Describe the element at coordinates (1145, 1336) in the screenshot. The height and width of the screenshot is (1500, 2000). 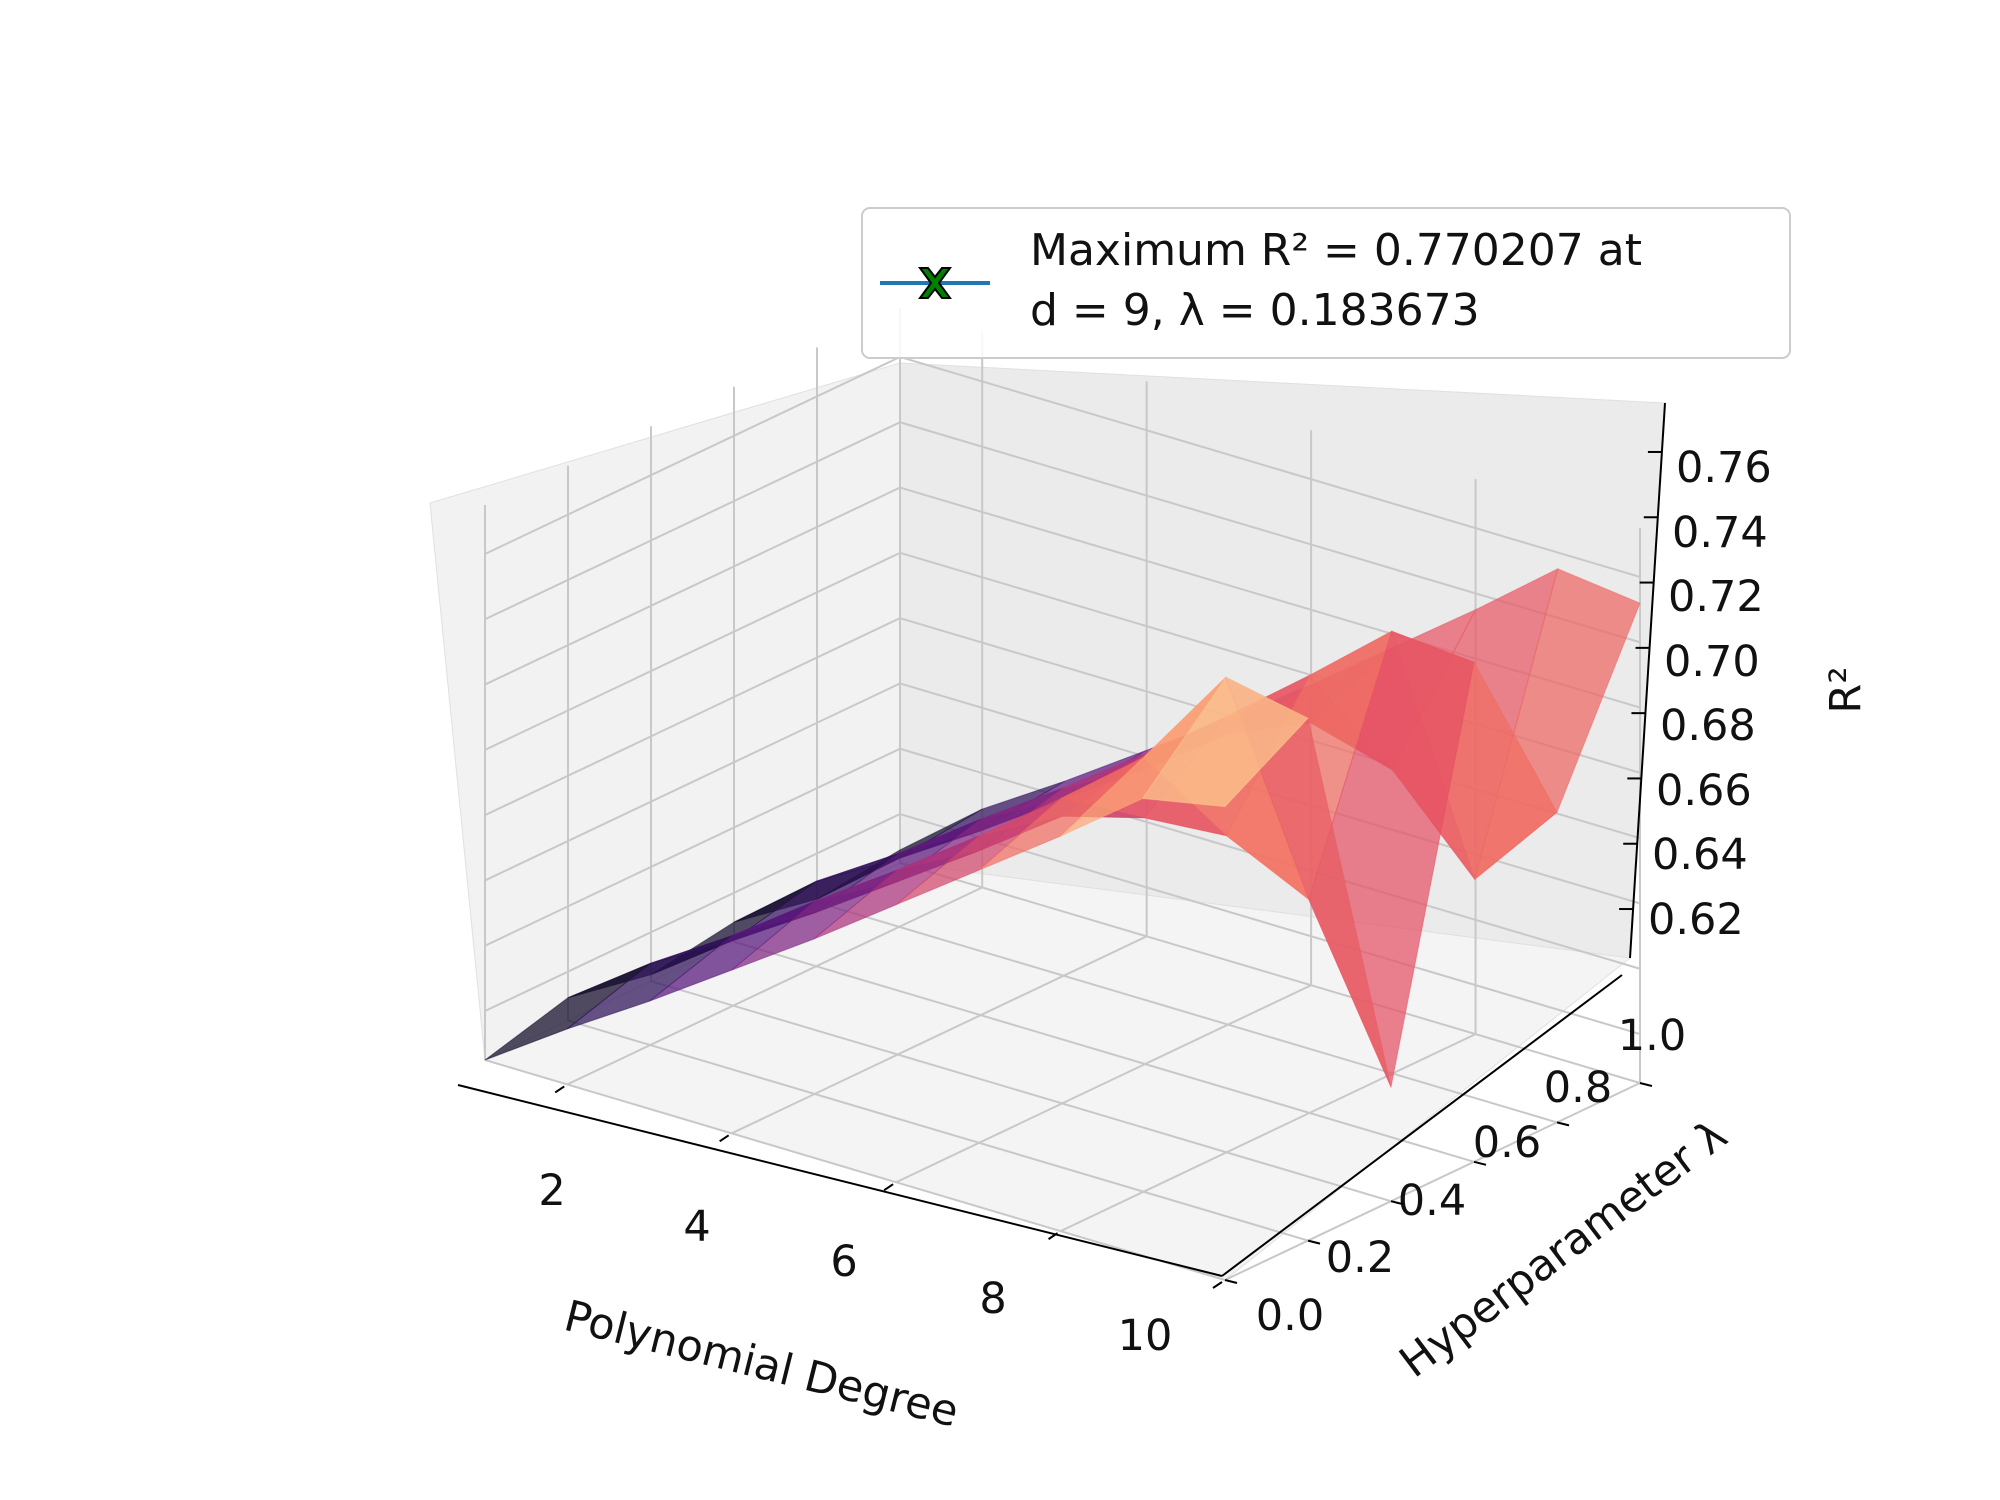
I see `x-tick-label: 10` at that location.